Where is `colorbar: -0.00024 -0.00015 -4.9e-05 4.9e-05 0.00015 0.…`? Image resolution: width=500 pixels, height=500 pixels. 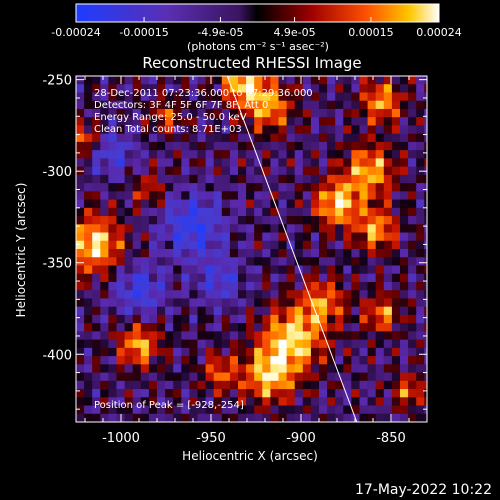 colorbar: -0.00024 -0.00015 -4.9e-05 4.9e-05 0.00015 0.… is located at coordinates (256, 28).